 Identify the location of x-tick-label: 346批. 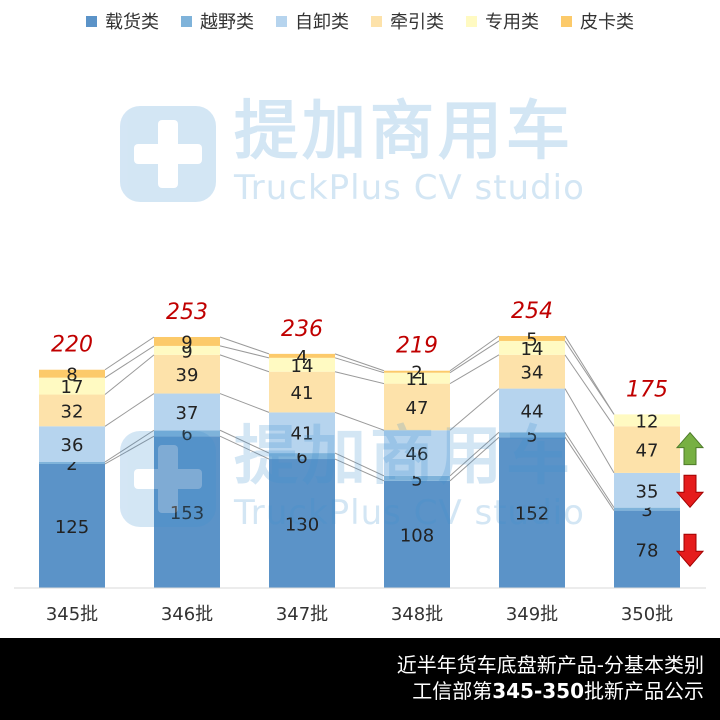
(187, 614).